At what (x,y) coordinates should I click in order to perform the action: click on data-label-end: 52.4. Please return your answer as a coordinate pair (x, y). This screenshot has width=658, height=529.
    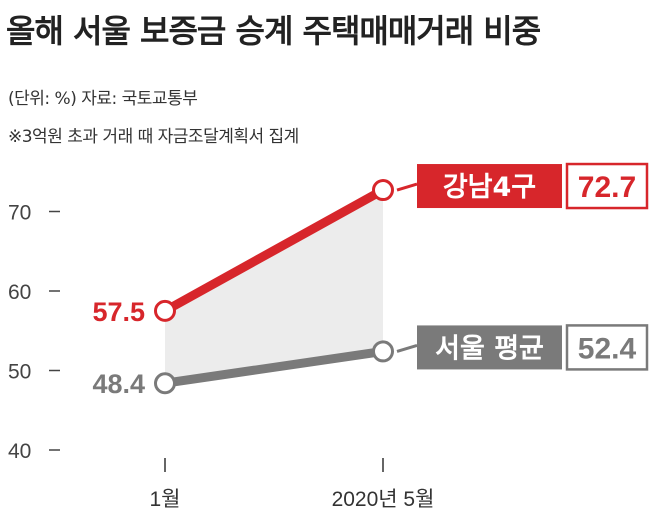
    Looking at the image, I should click on (607, 348).